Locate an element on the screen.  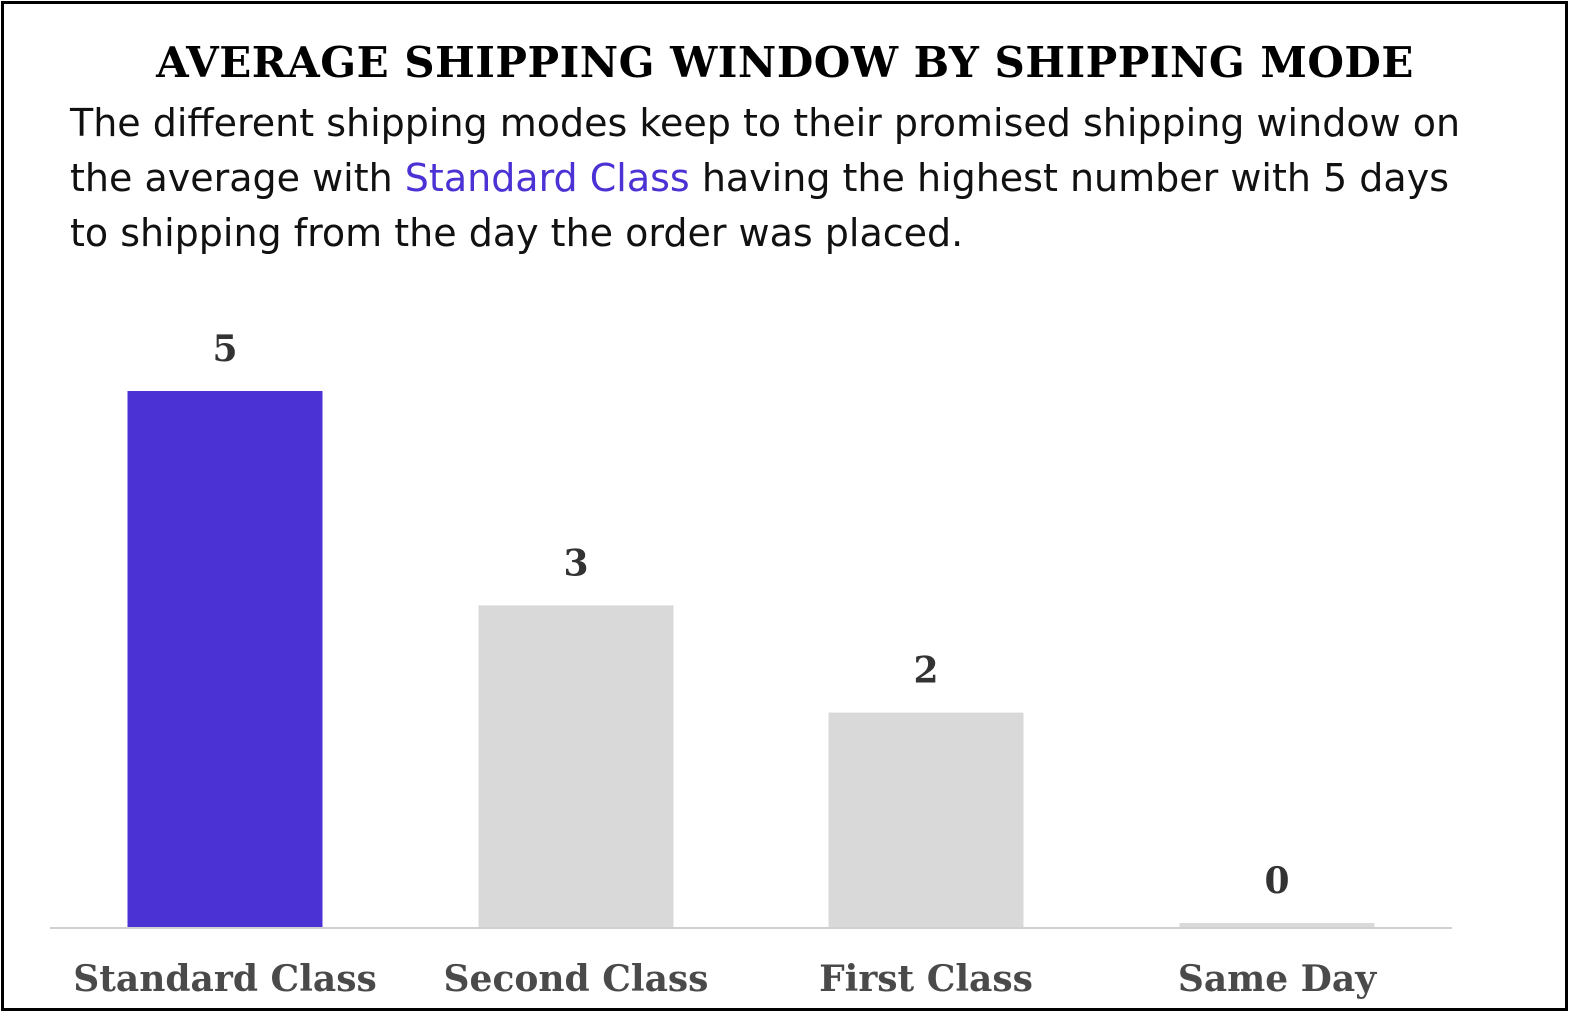
value-label: 5 is located at coordinates (224, 349).